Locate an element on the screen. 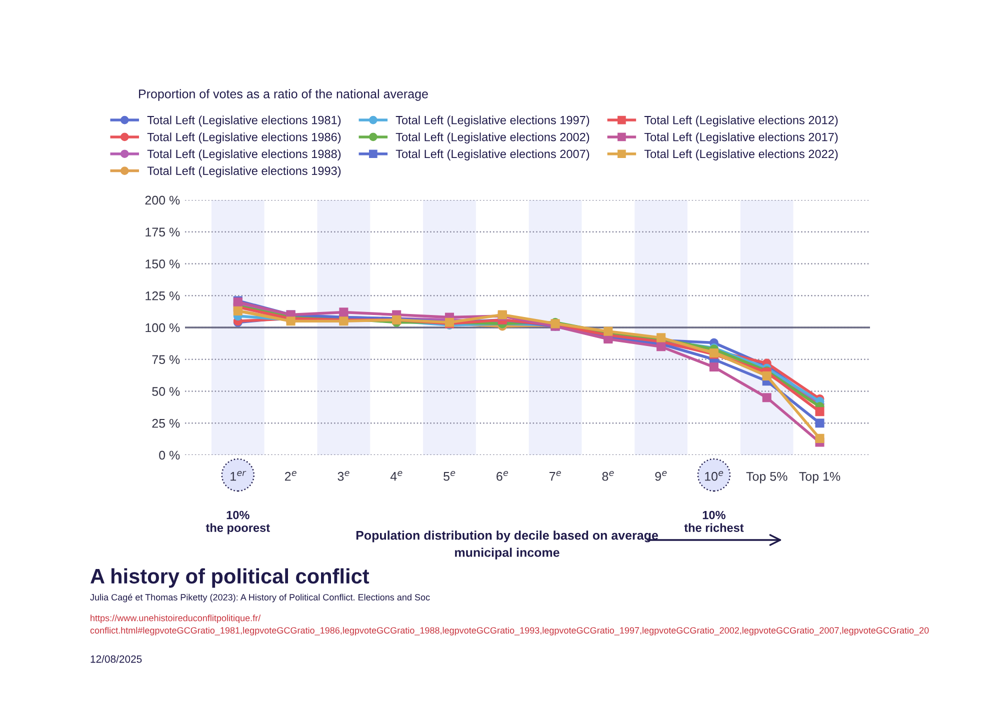 The height and width of the screenshot is (707, 1000). y-tick-label: 125 % is located at coordinates (163, 295).